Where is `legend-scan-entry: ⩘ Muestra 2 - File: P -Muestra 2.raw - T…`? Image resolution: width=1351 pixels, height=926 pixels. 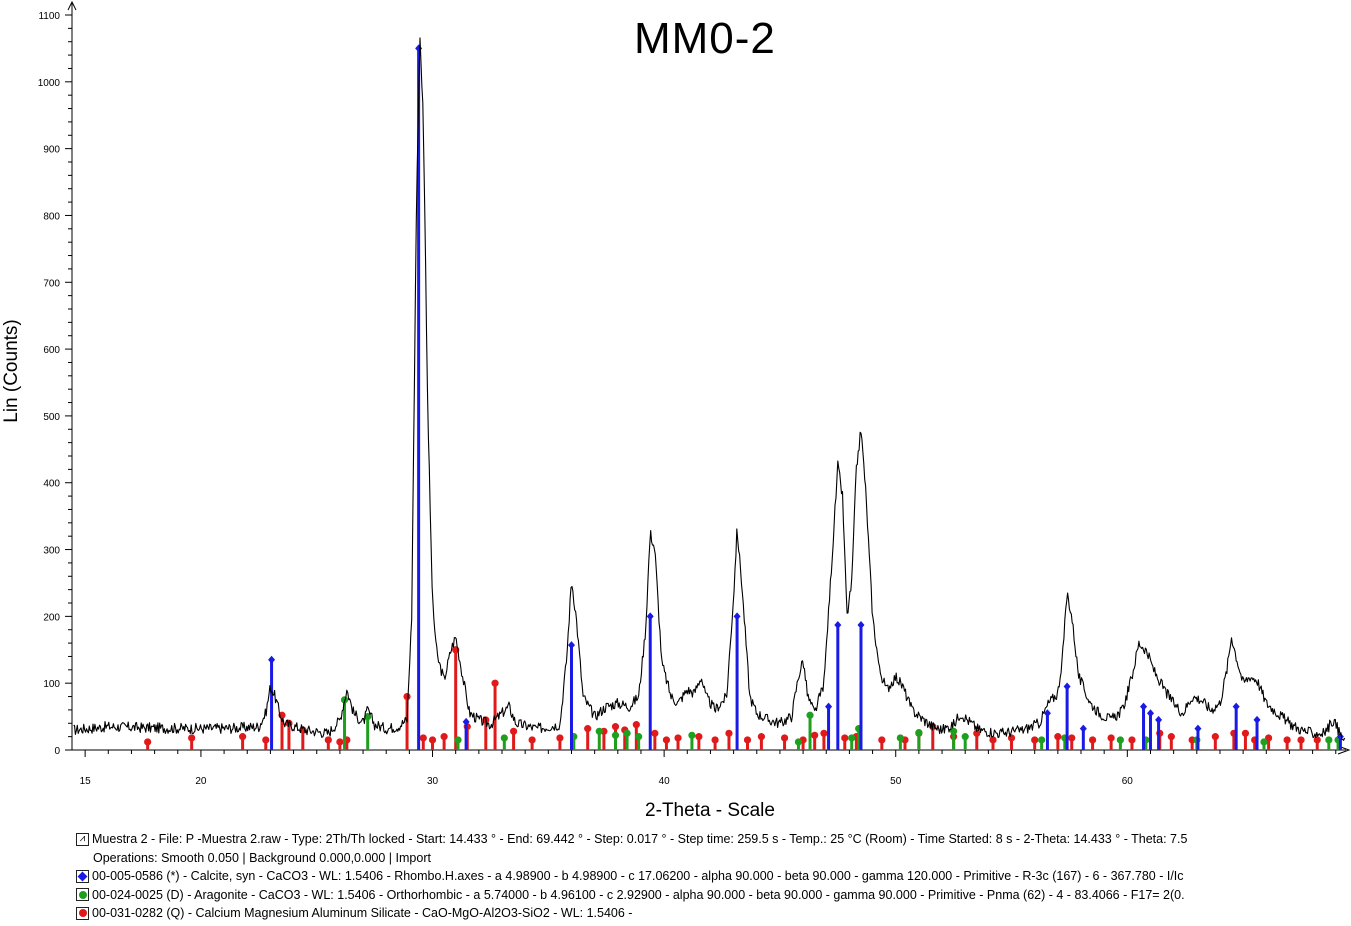
legend-scan-entry: ⩘ Muestra 2 - File: P -Muestra 2.raw - T… is located at coordinates (631, 839).